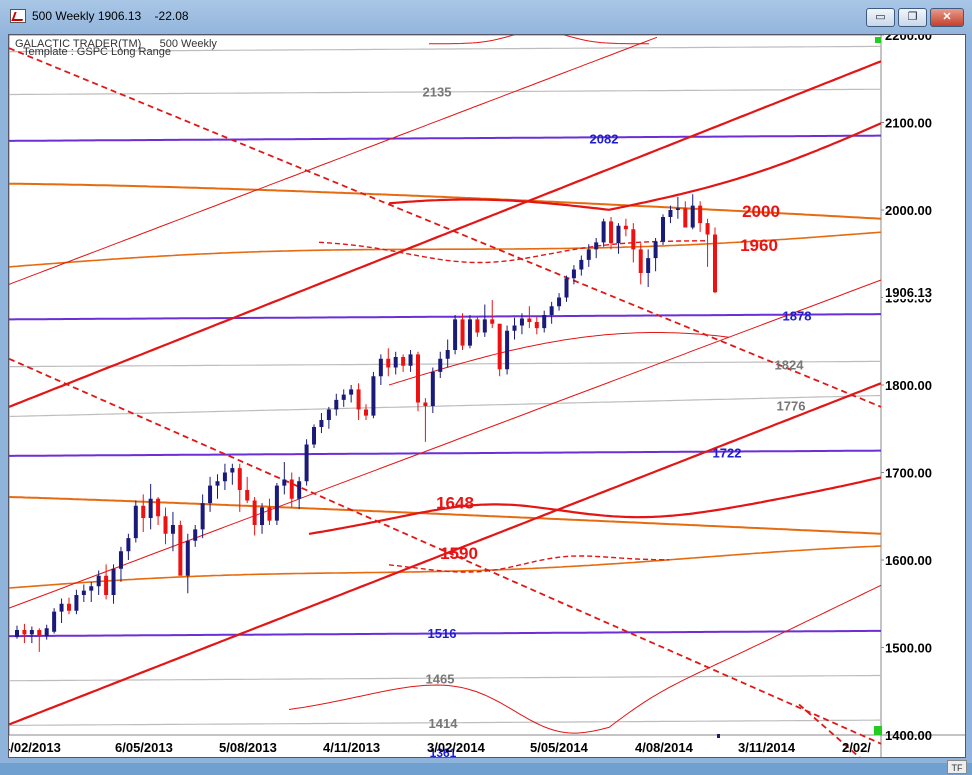  Describe the element at coordinates (18, 16) in the screenshot. I see `chart-app-icon` at that location.